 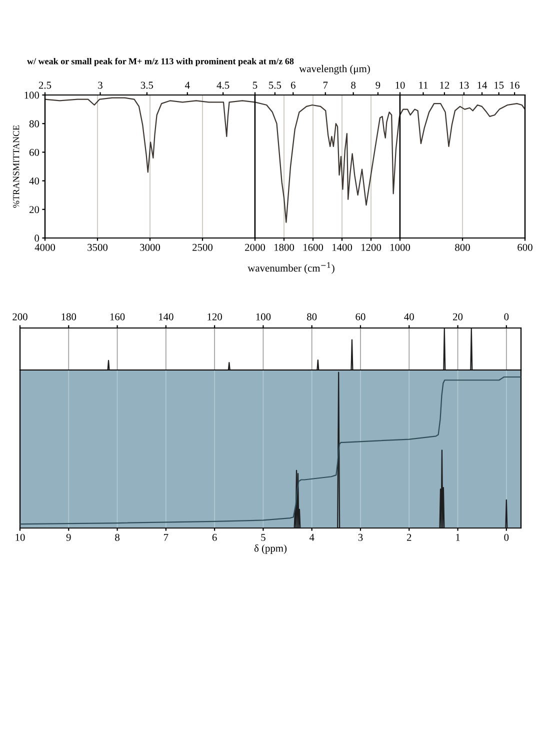 What do you see at coordinates (409, 537) in the screenshot?
I see `x-tick-label: 2` at bounding box center [409, 537].